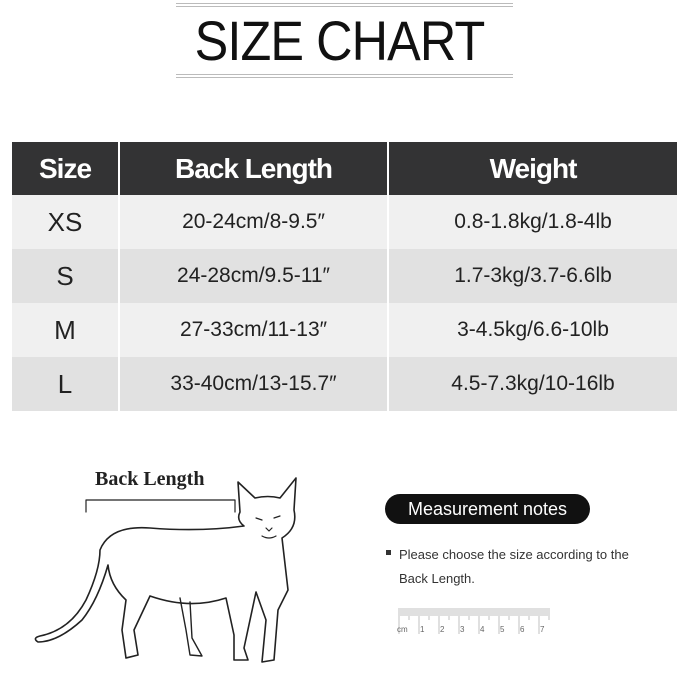 The image size is (679, 673). I want to click on cell-size: M, so click(66, 330).